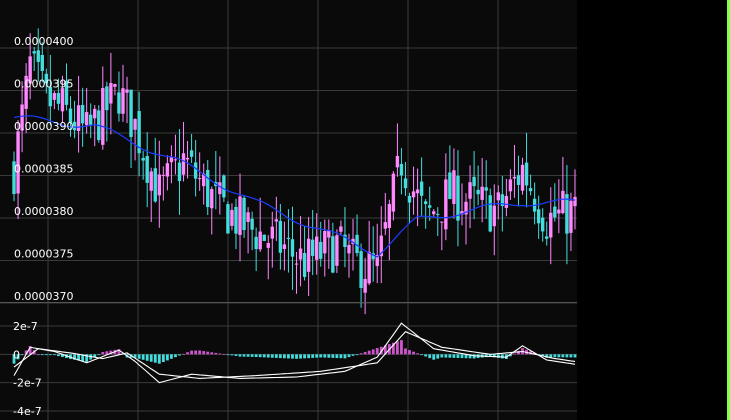  What do you see at coordinates (44, 211) in the screenshot?
I see `y-tick-label: 0.0000380` at bounding box center [44, 211].